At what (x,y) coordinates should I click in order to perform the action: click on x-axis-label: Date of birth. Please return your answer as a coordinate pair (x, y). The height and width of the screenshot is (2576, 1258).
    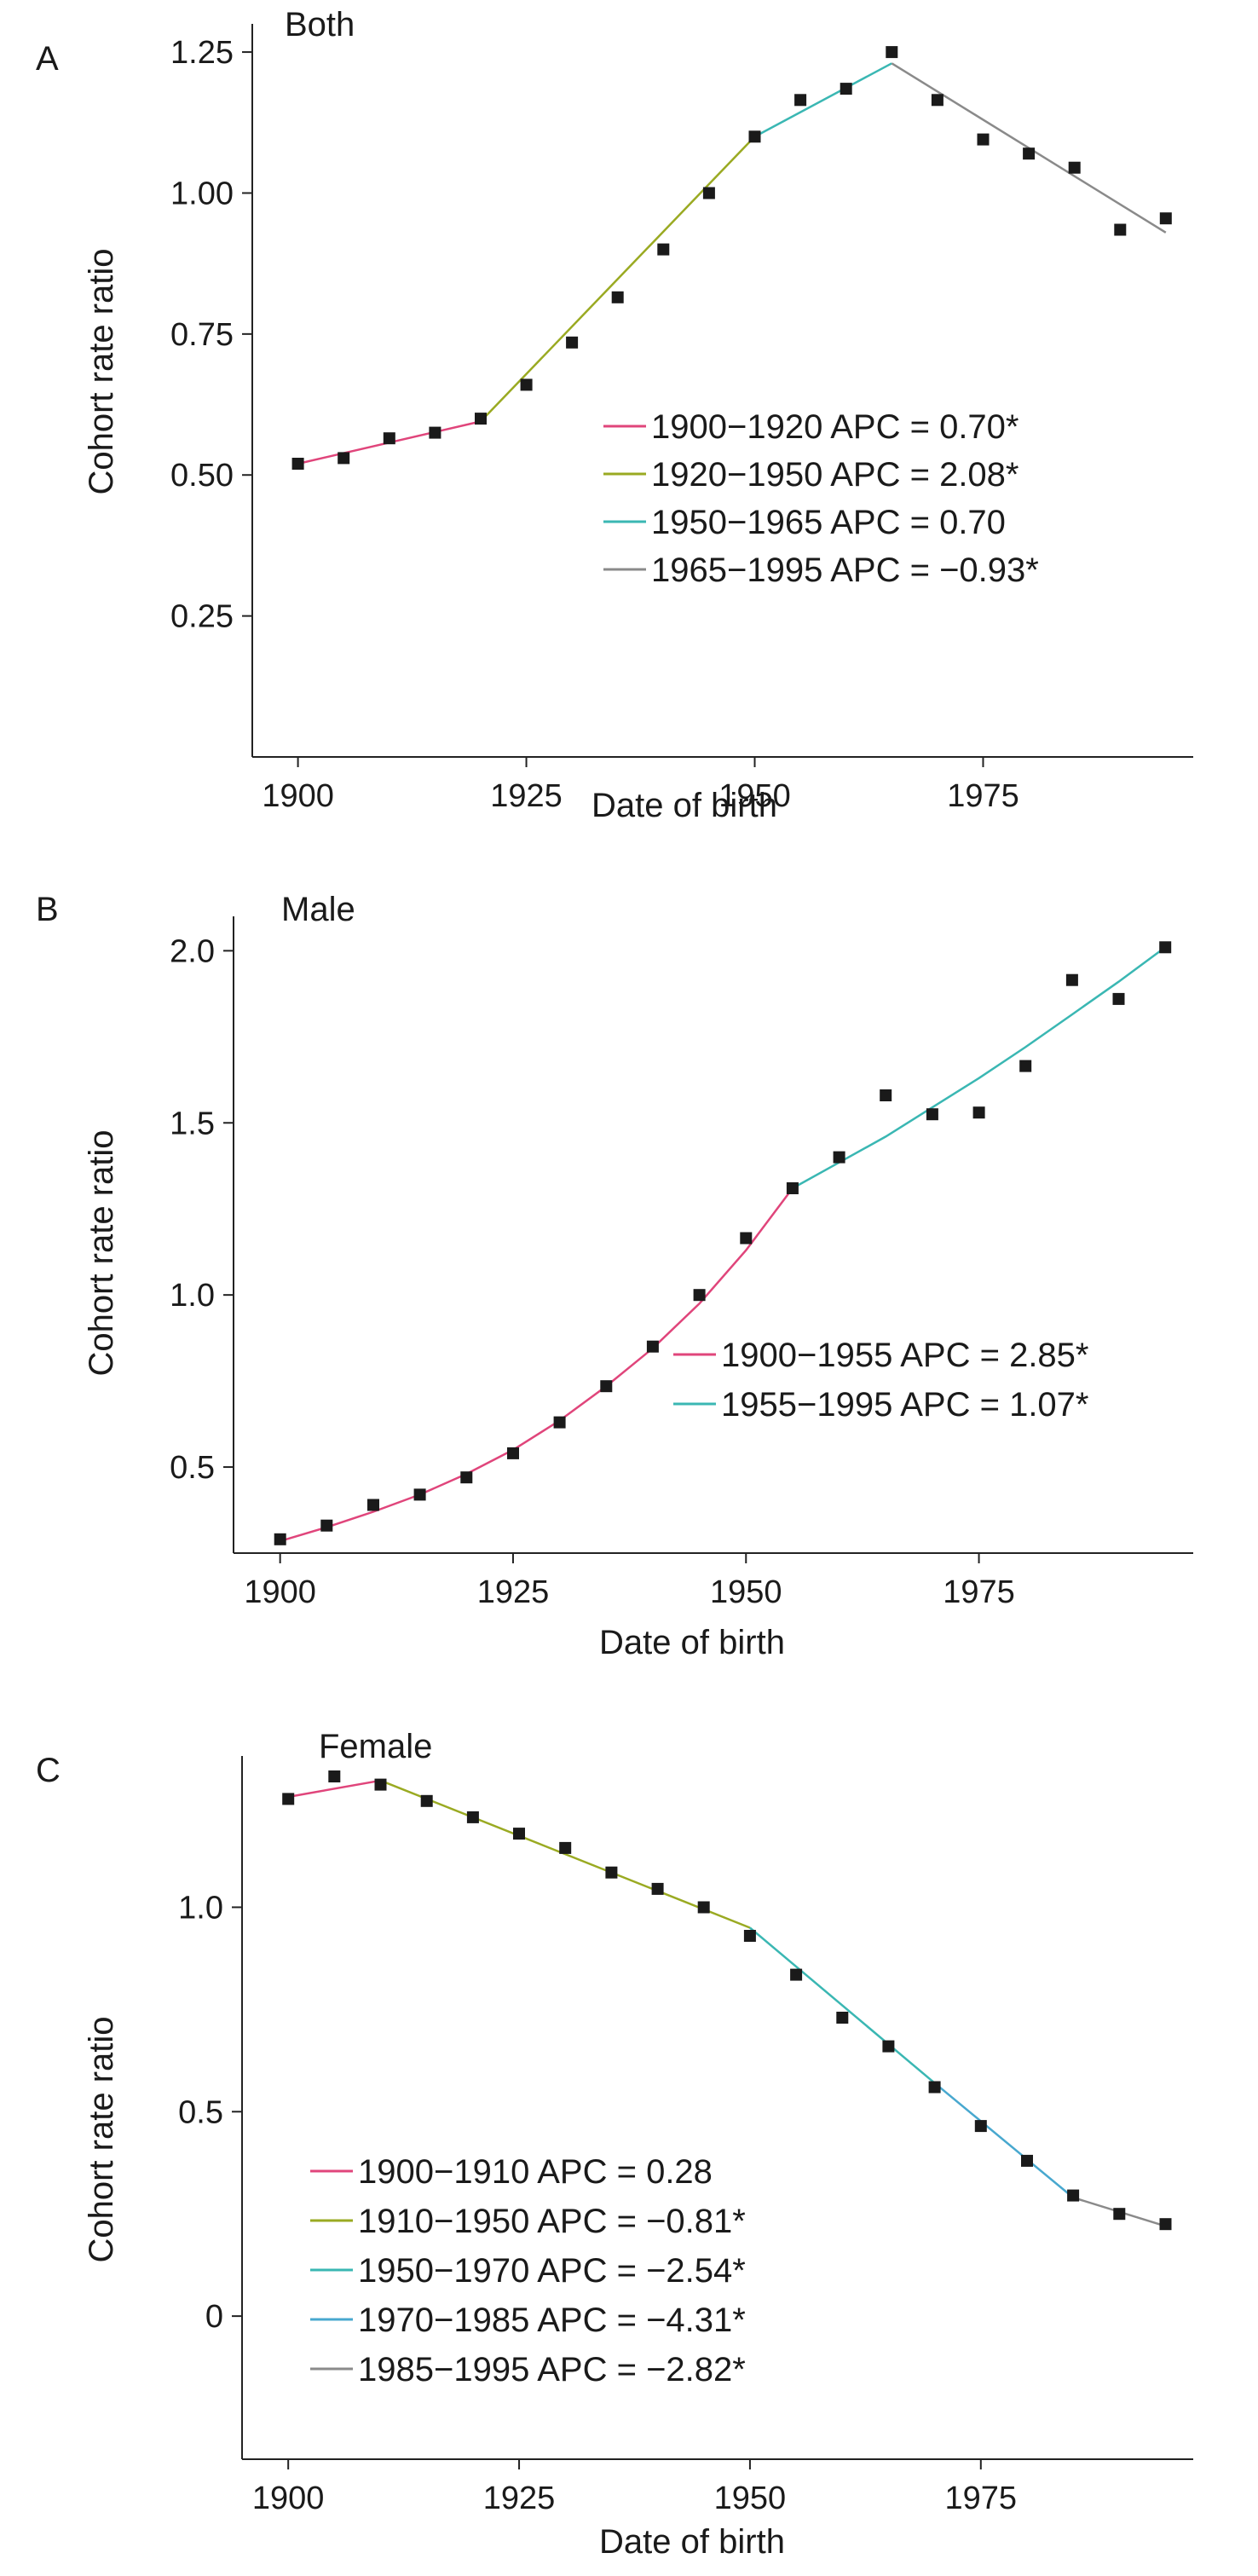
    Looking at the image, I should click on (692, 1642).